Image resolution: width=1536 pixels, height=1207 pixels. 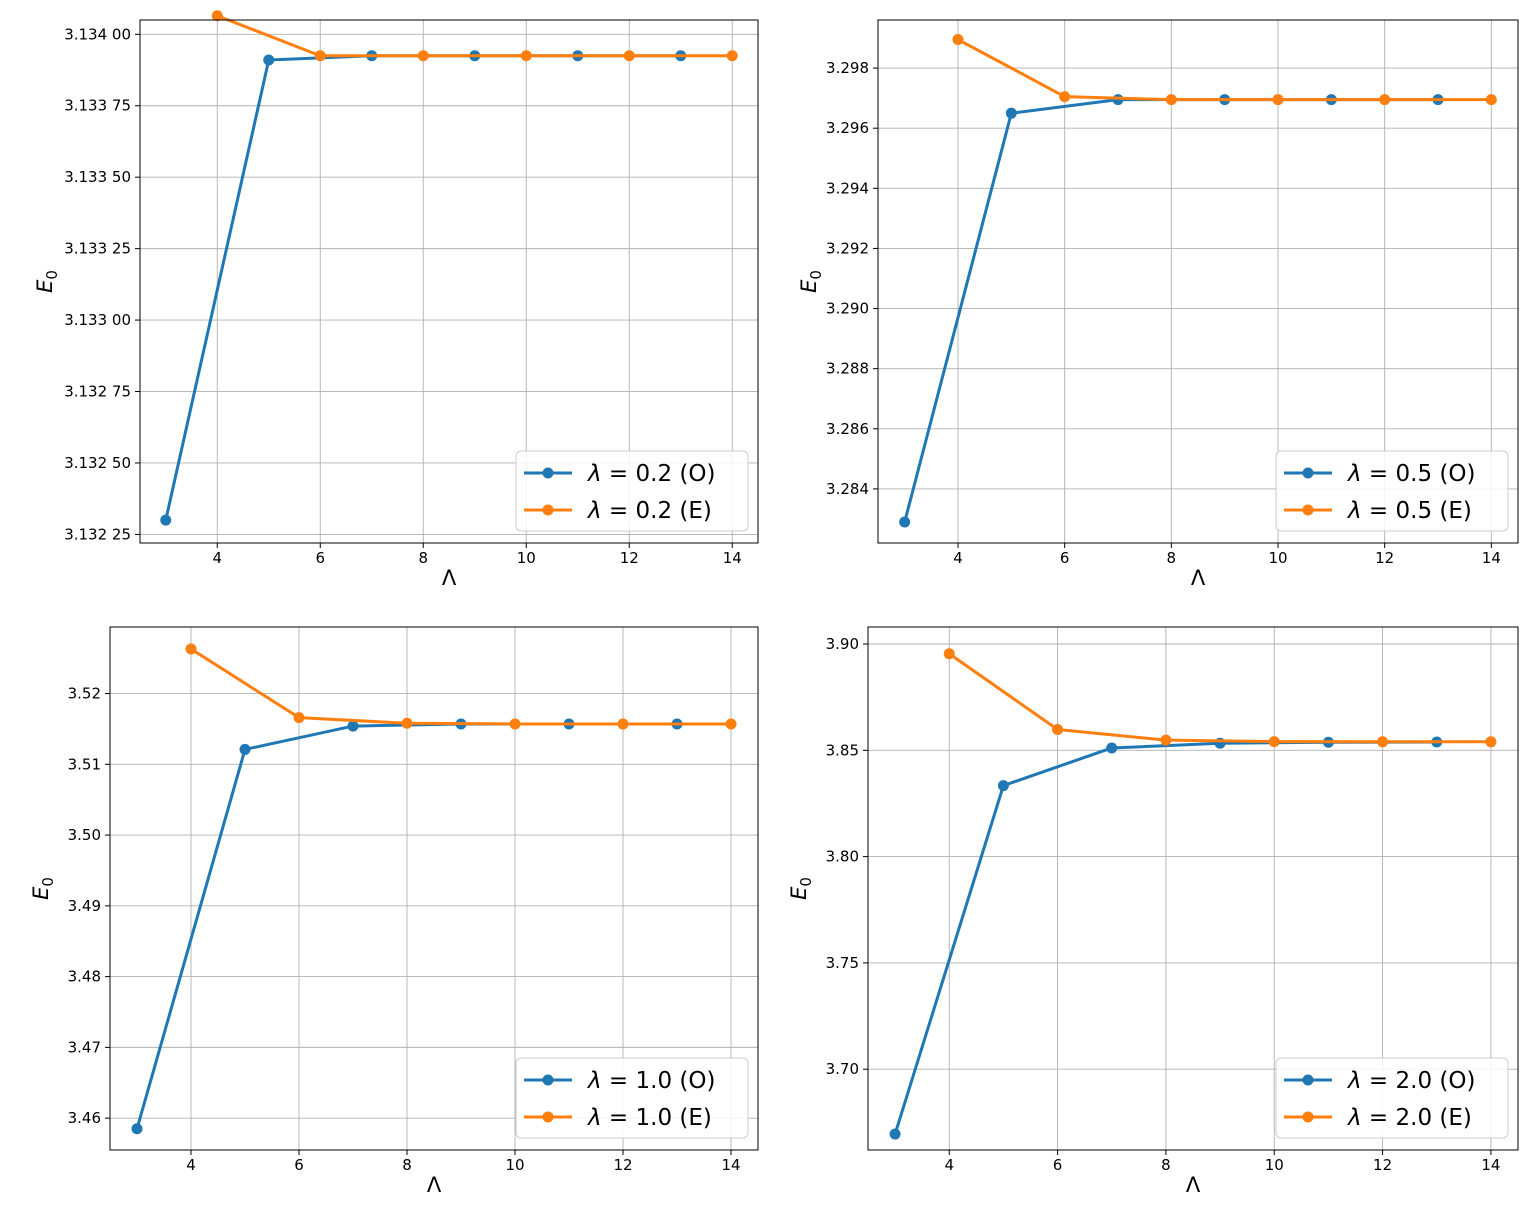 What do you see at coordinates (847, 309) in the screenshot?
I see `y-tick-label: 3.290` at bounding box center [847, 309].